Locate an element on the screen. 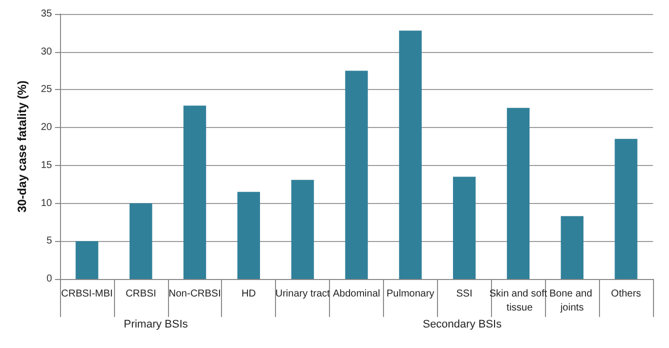  x-tick-label: Others is located at coordinates (626, 294).